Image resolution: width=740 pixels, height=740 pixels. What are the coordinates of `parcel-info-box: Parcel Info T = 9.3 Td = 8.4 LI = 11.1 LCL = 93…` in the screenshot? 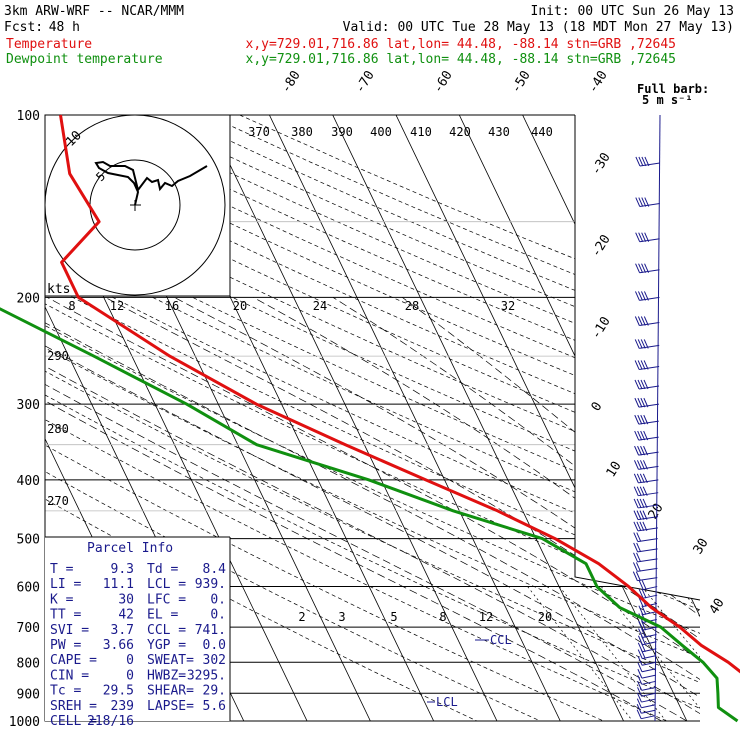 It's located at (138, 632).